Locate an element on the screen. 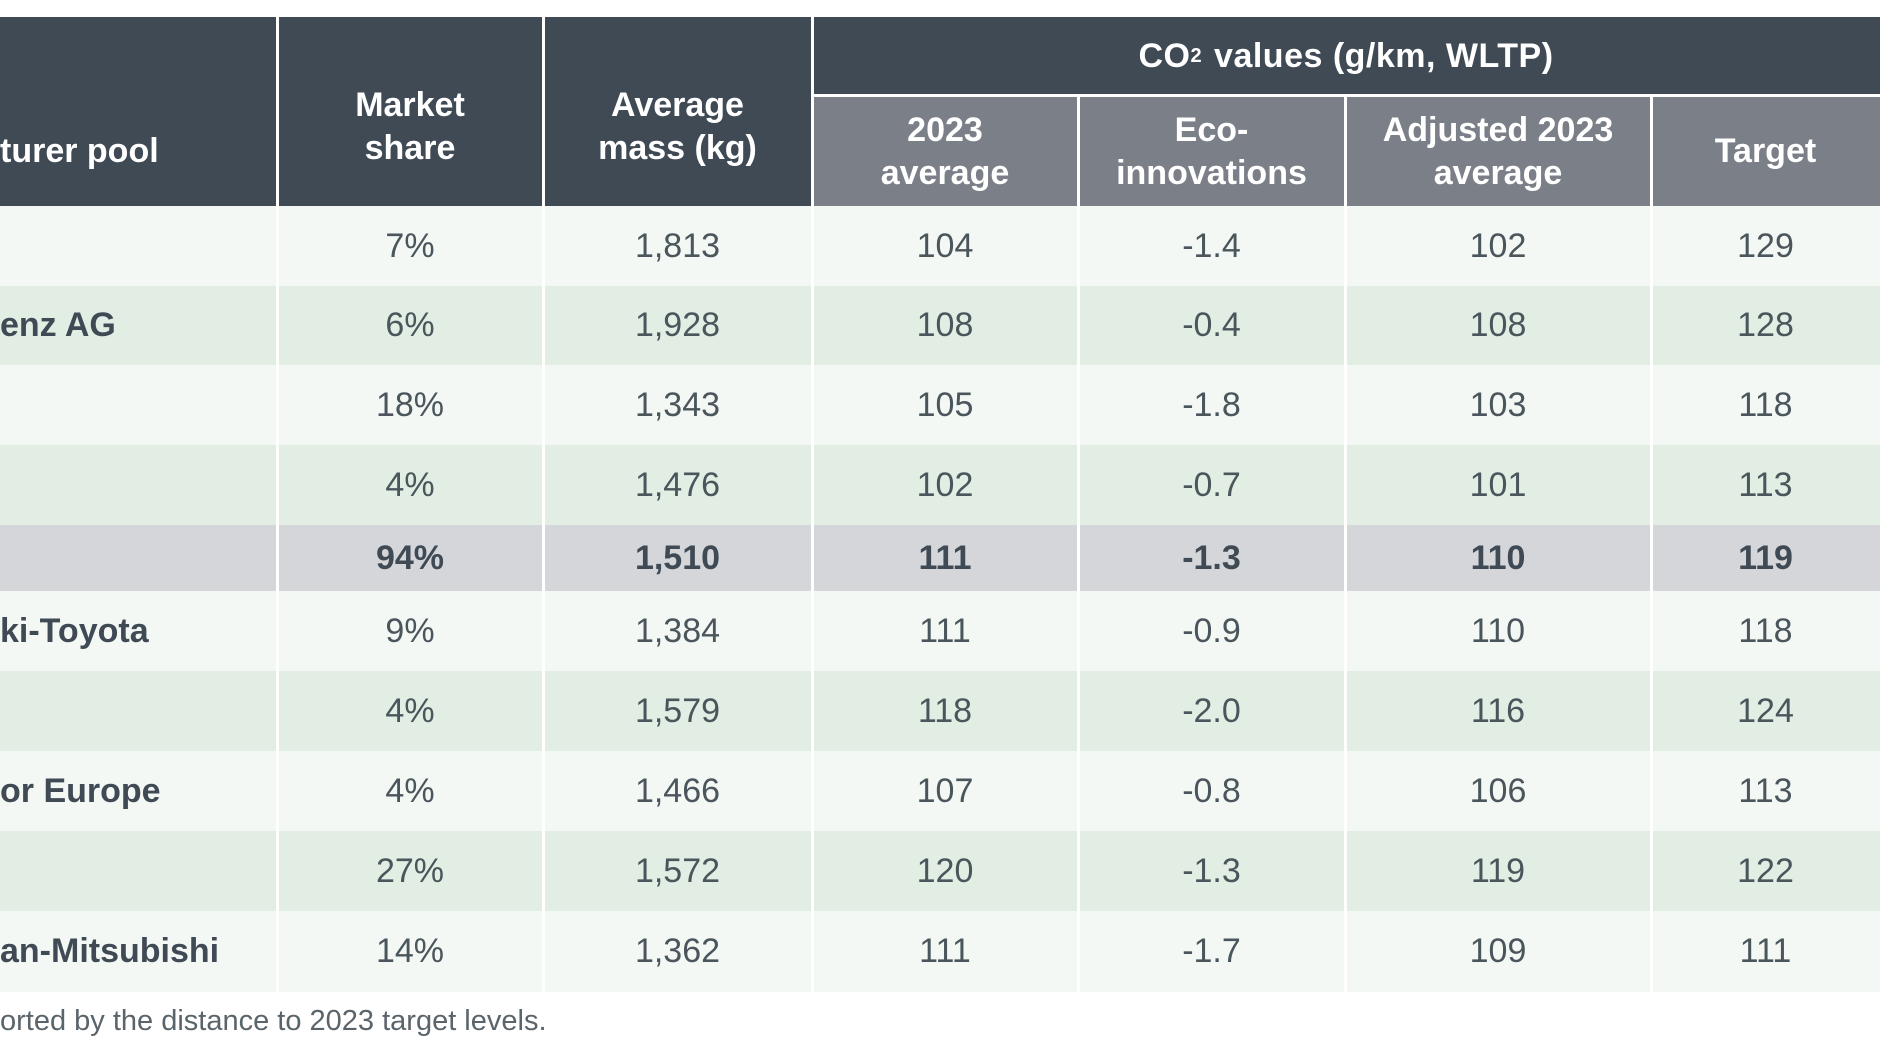 This screenshot has width=1880, height=1060. header-co2-group: CO 2 values (g/km, WLTP) is located at coordinates (1346, 56).